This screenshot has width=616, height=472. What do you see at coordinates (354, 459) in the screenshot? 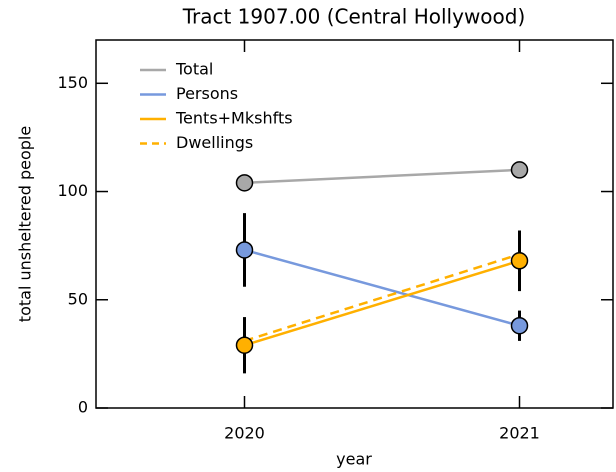
I see `x-axis-label: year` at bounding box center [354, 459].